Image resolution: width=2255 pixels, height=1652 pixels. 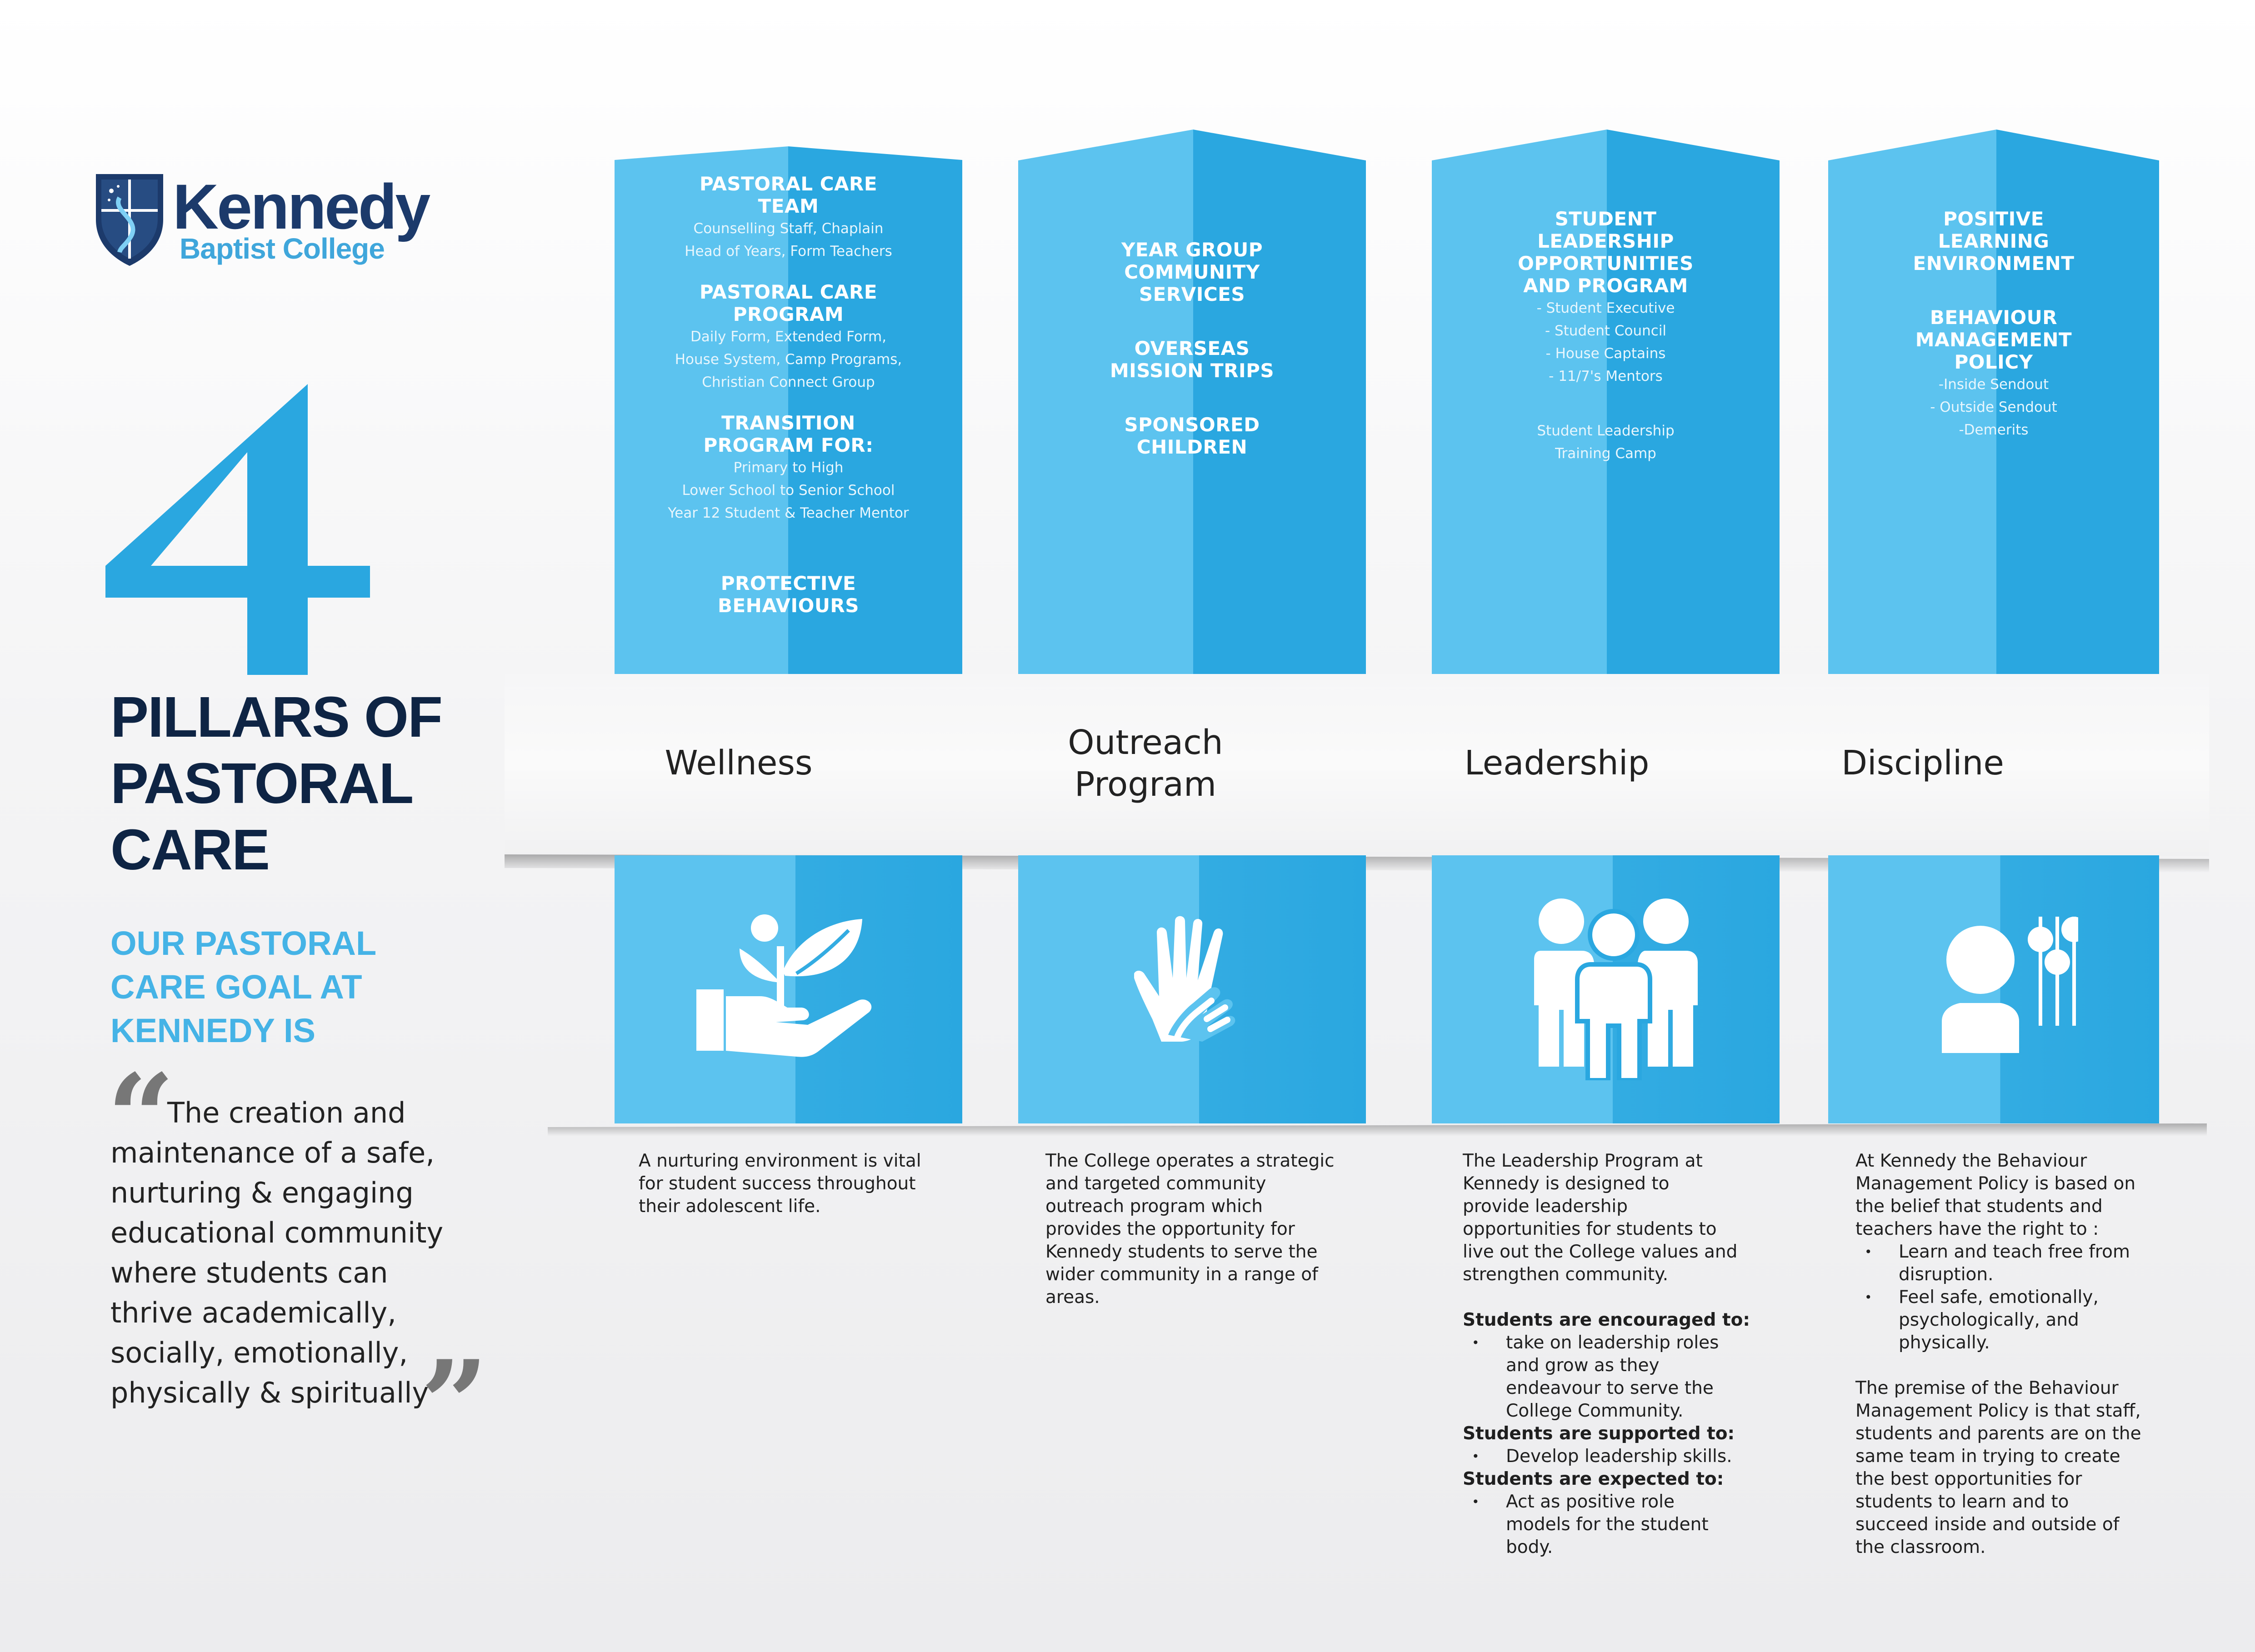 I want to click on pillar-heading: LEARNING, so click(x=1994, y=241).